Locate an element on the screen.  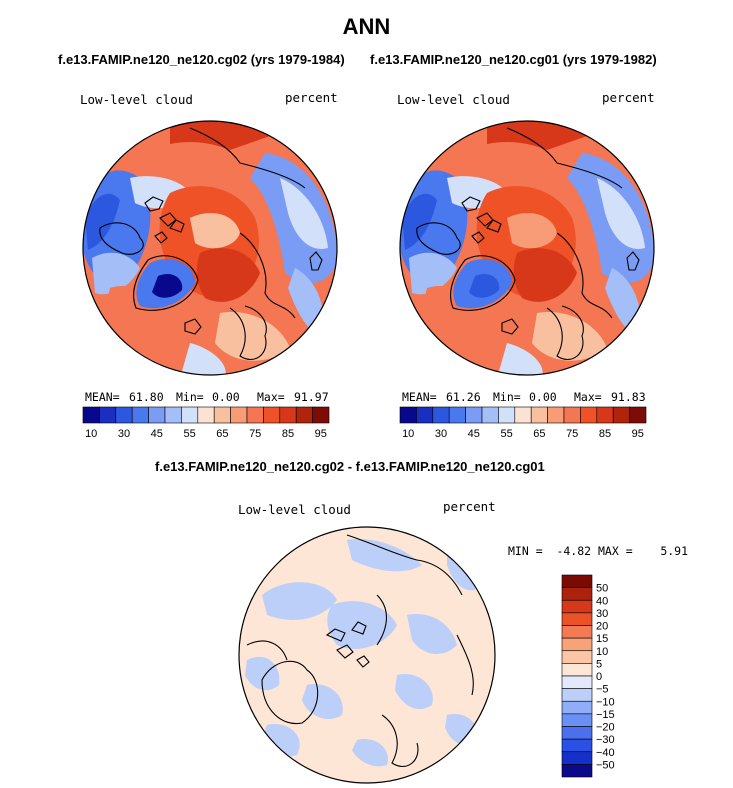
colorbar-tick-label: 20 is located at coordinates (602, 627).